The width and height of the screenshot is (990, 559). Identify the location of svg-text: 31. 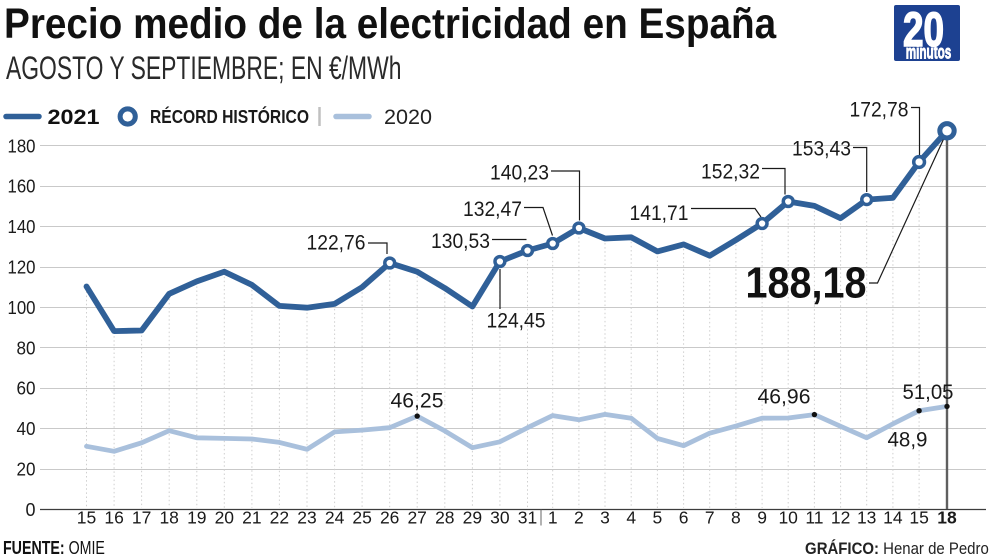
(527, 518).